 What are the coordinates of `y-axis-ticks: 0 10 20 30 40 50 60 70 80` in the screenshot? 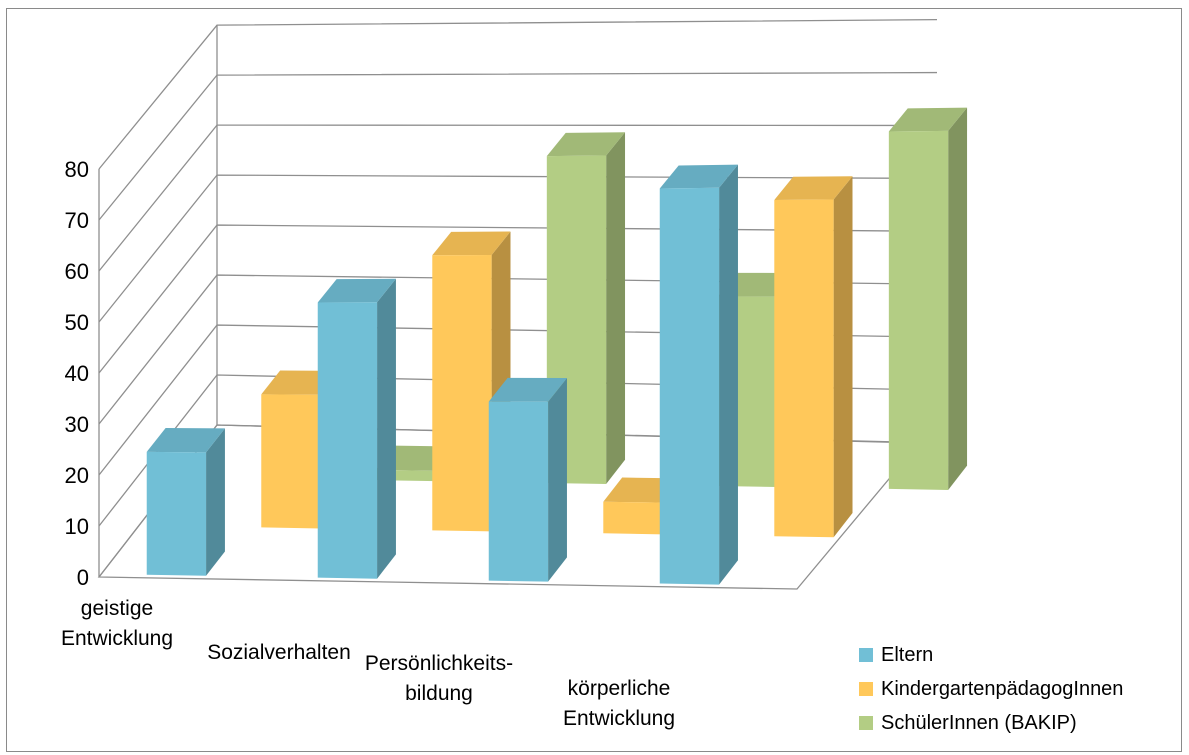 It's located at (77, 373).